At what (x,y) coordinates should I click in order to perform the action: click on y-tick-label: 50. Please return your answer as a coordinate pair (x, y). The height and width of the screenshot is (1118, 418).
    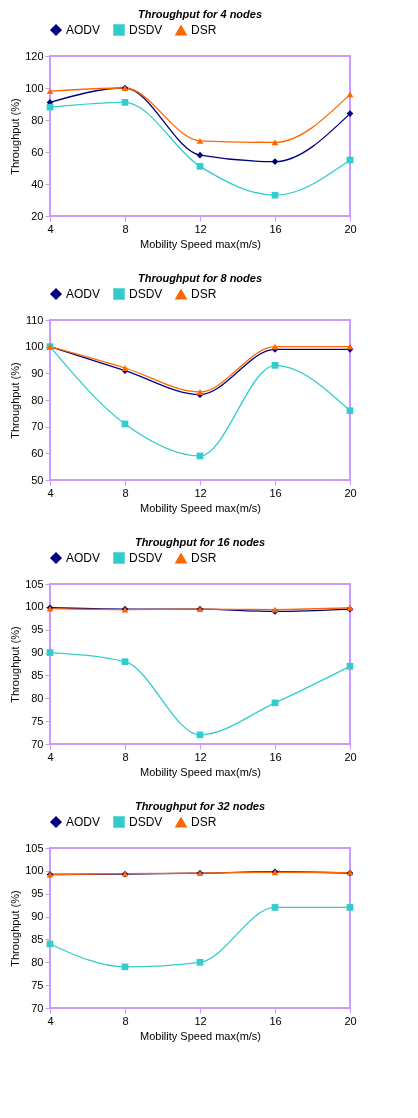
    Looking at the image, I should click on (37, 479).